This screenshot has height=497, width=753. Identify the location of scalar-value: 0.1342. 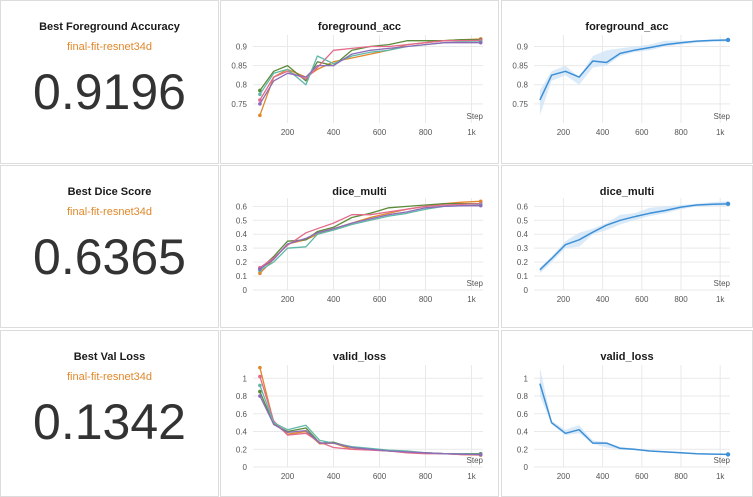
(109, 422).